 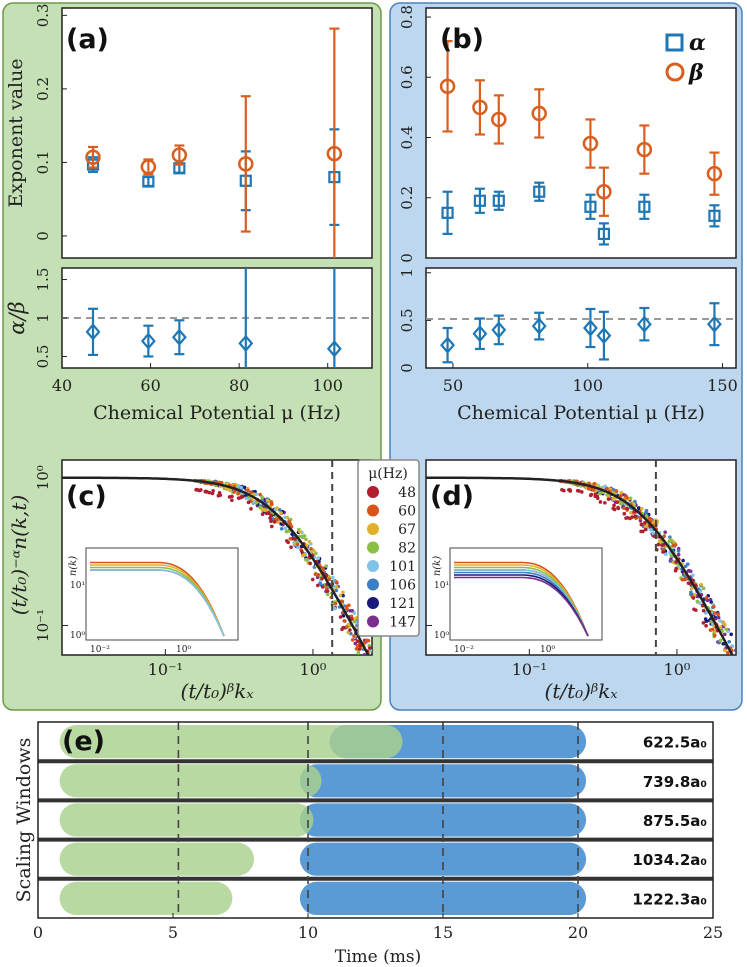 What do you see at coordinates (675, 72) in the screenshot?
I see `legend-beta-marker` at bounding box center [675, 72].